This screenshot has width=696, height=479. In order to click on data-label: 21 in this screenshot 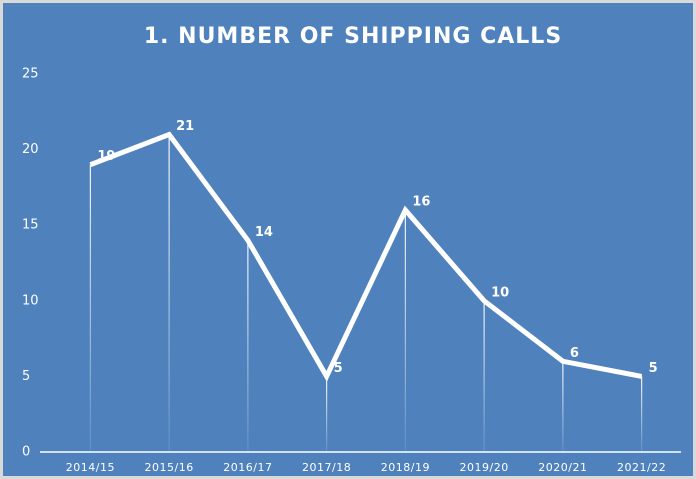, I will do `click(185, 126)`.